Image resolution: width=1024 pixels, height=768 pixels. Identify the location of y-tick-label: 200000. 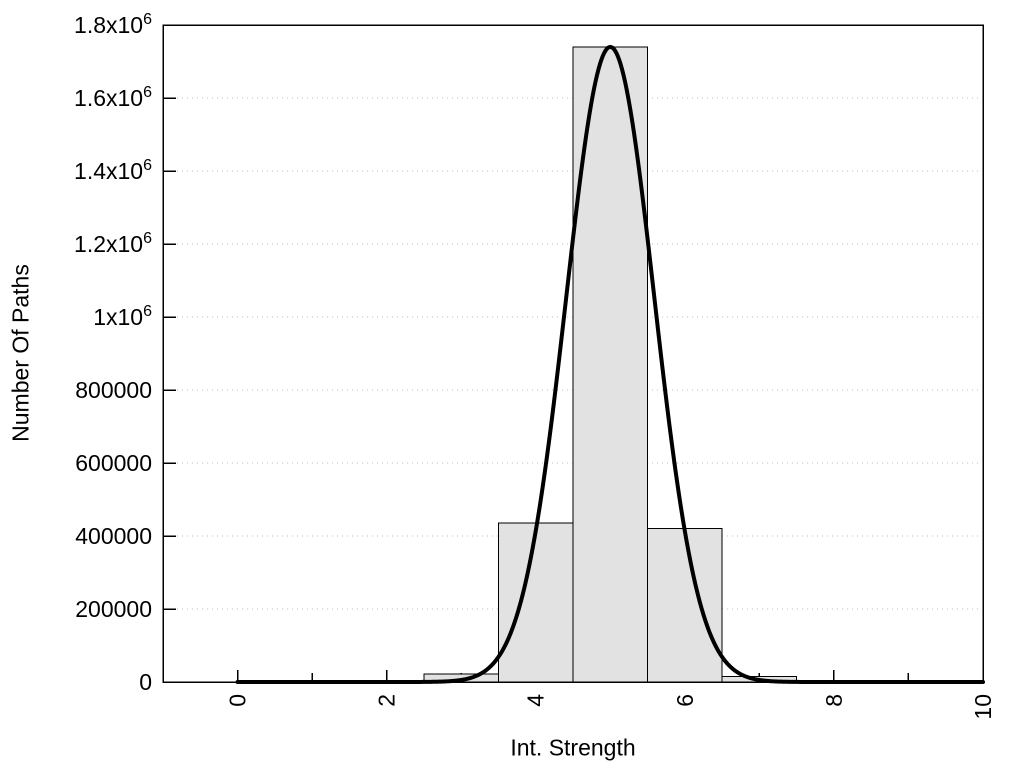
(113, 609).